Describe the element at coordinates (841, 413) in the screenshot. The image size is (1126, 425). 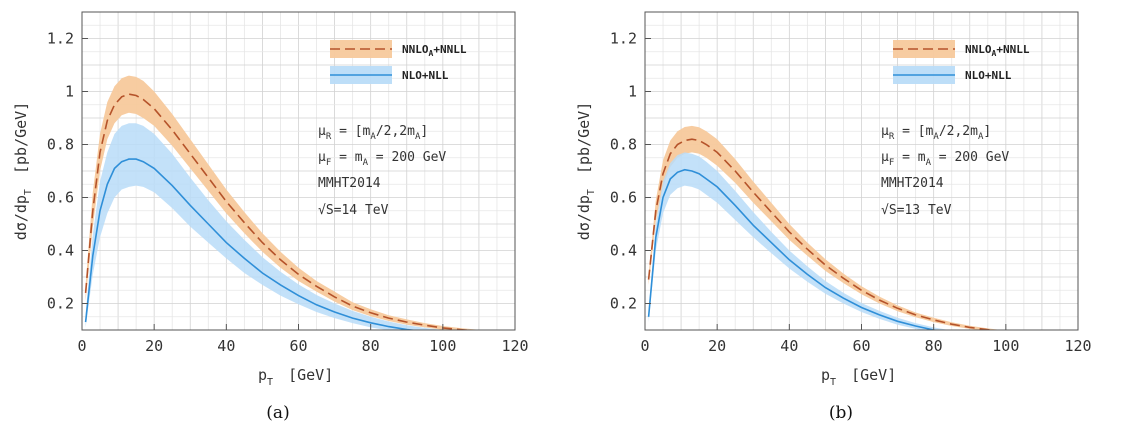
I see `subfigure-caption: (b)` at that location.